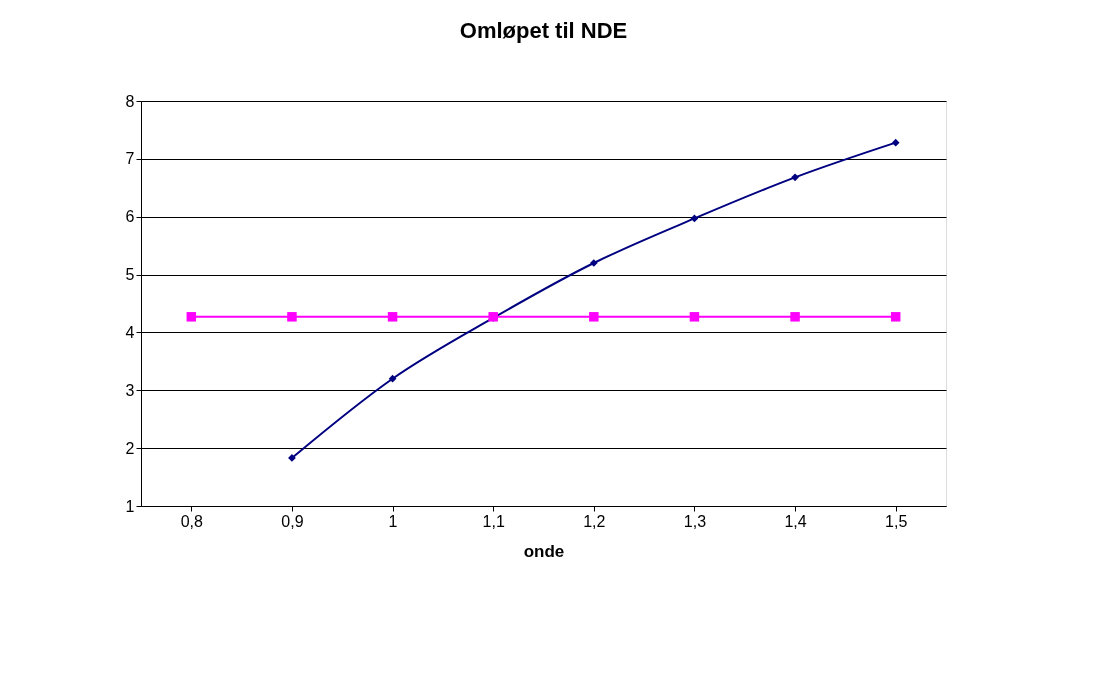  What do you see at coordinates (493, 521) in the screenshot?
I see `x-tick-label: 1,1` at bounding box center [493, 521].